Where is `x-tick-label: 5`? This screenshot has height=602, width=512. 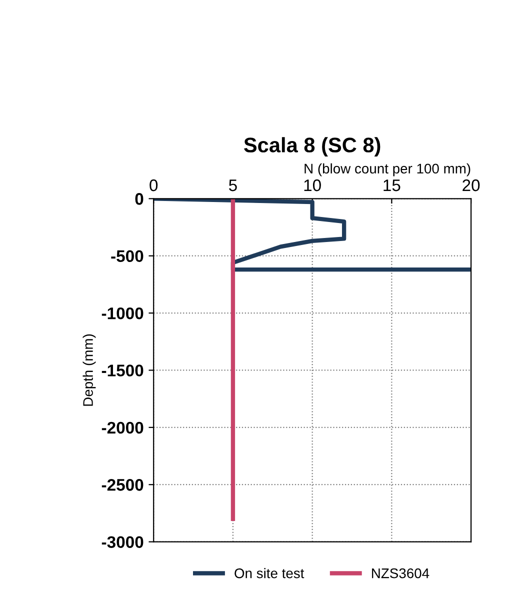
x-tick-label: 5 is located at coordinates (232, 186).